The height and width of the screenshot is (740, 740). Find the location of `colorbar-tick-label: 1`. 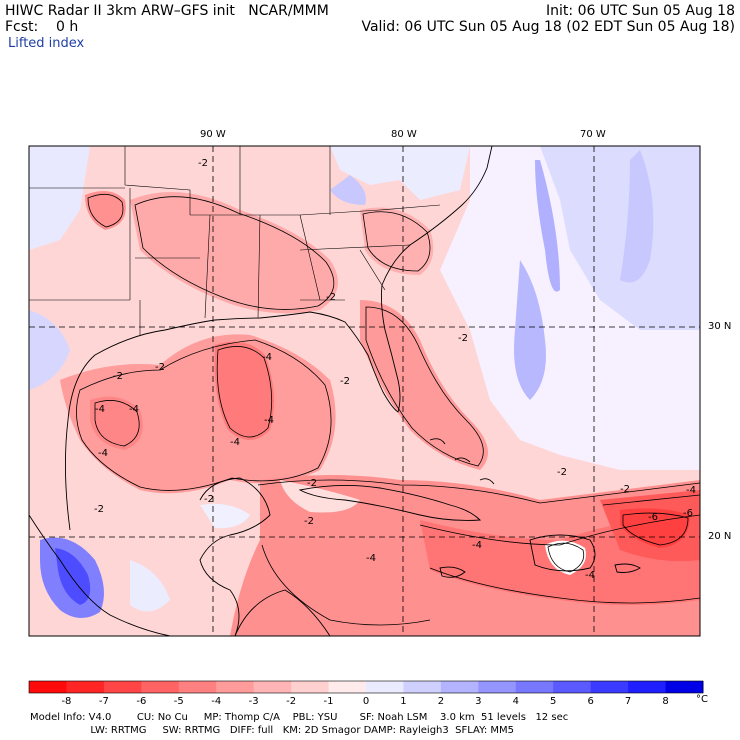

colorbar-tick-label: 1 is located at coordinates (403, 701).